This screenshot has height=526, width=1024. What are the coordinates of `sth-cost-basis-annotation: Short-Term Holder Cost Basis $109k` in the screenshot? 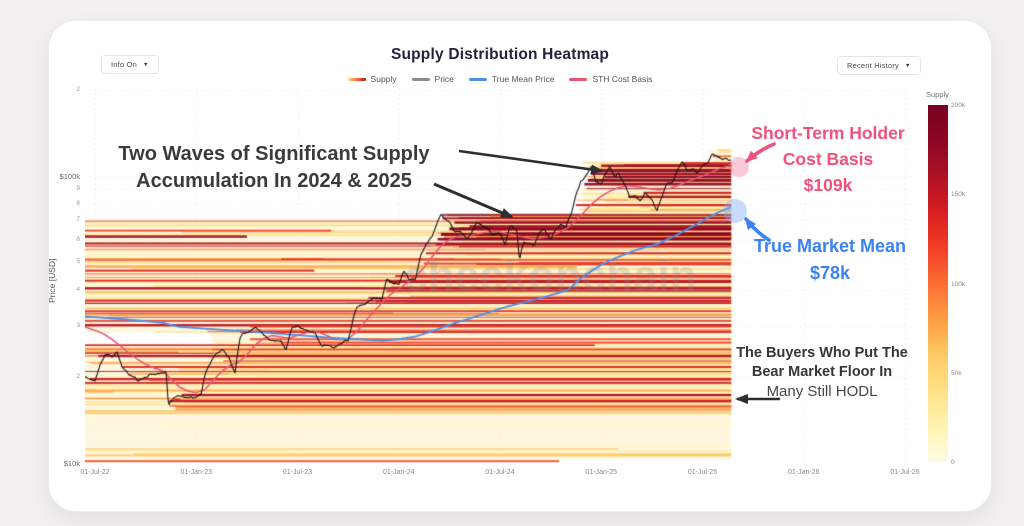 It's located at (828, 159).